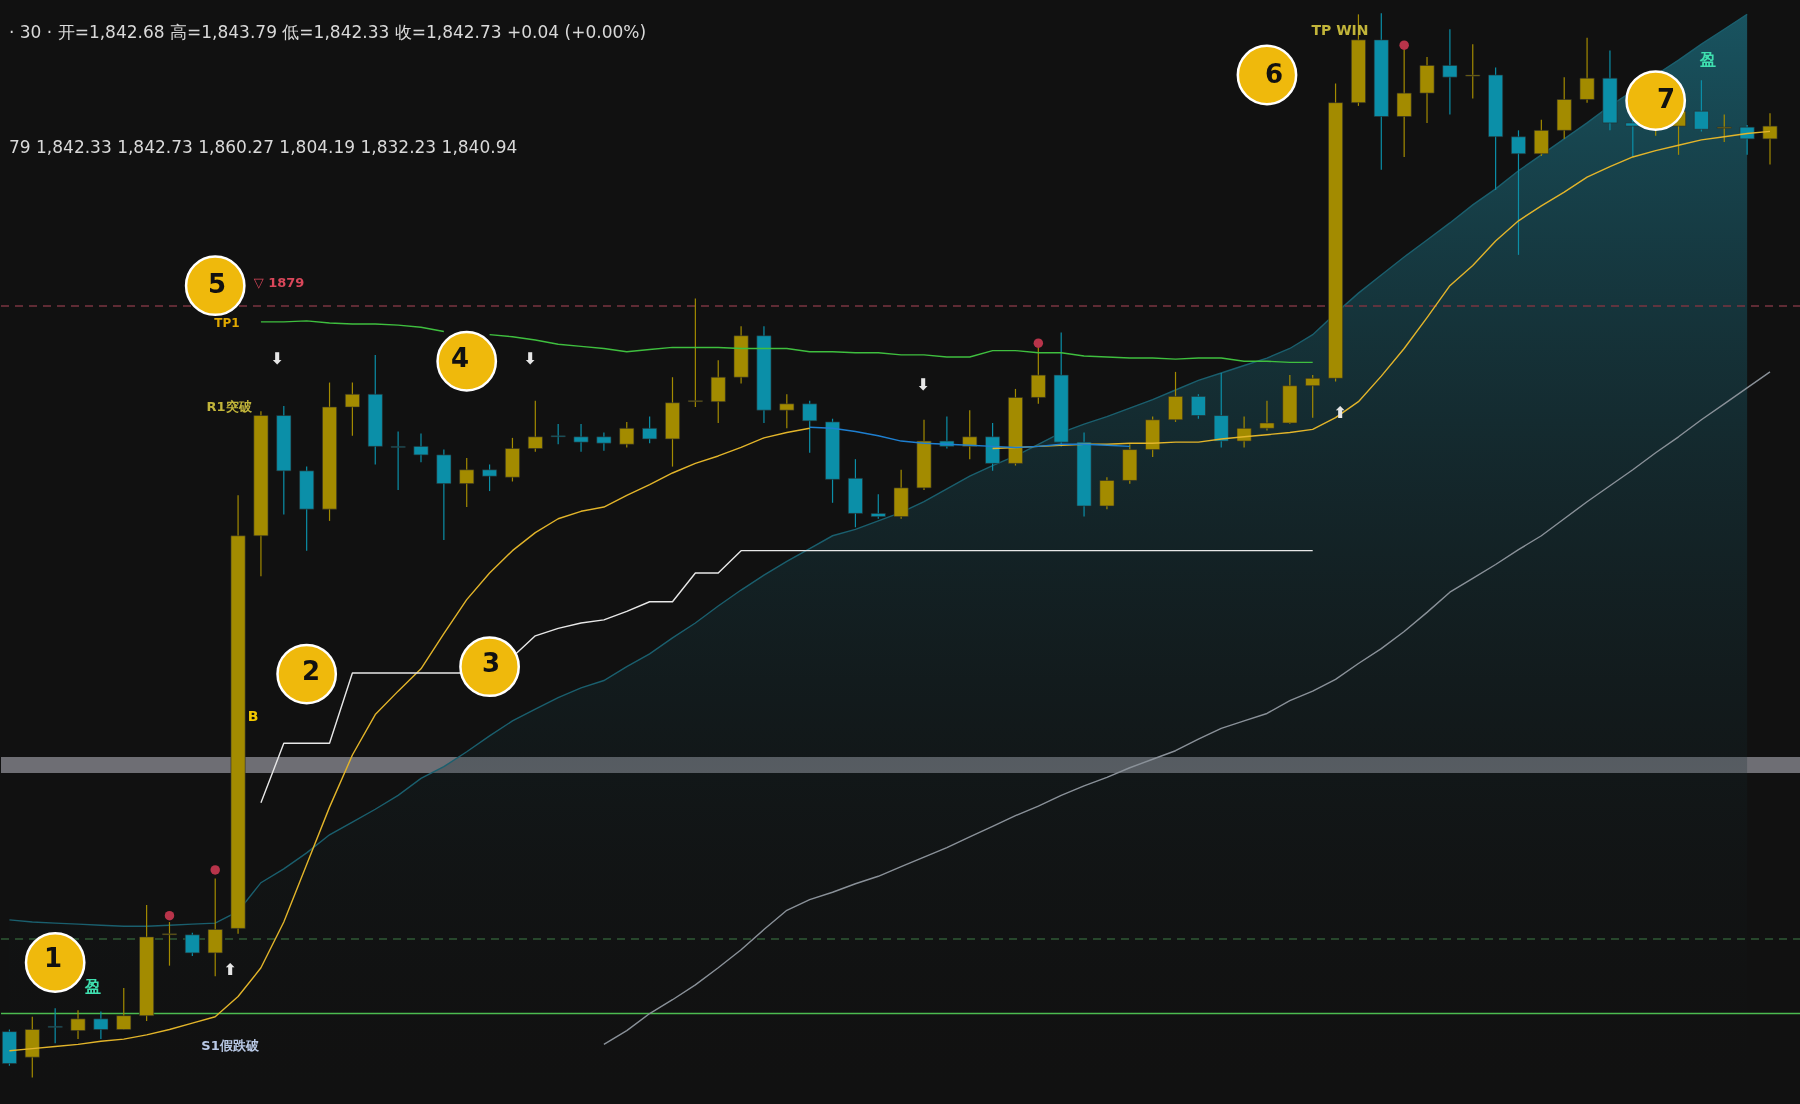  What do you see at coordinates (53, 958) in the screenshot?
I see `annotation: 1` at bounding box center [53, 958].